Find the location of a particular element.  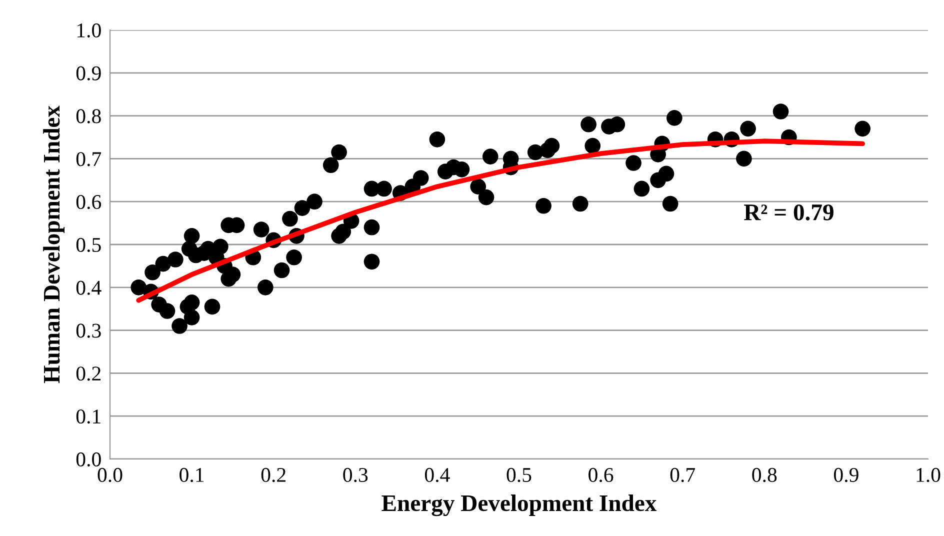

annotation: R² = 0.79 is located at coordinates (789, 212).